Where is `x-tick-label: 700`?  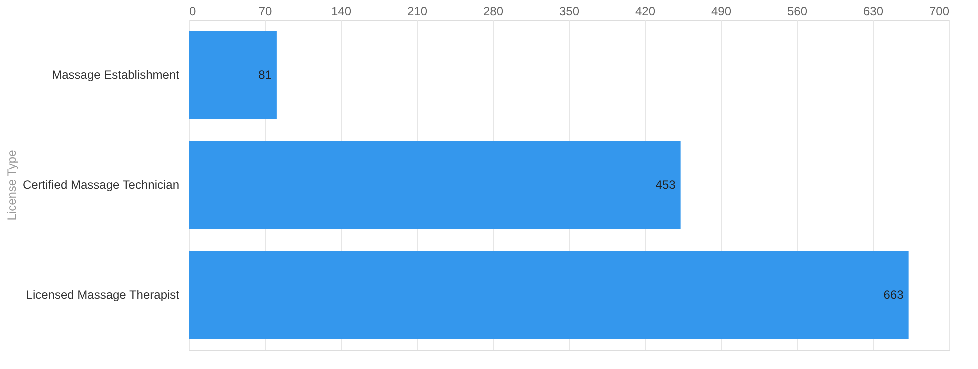
x-tick-label: 700 is located at coordinates (939, 11).